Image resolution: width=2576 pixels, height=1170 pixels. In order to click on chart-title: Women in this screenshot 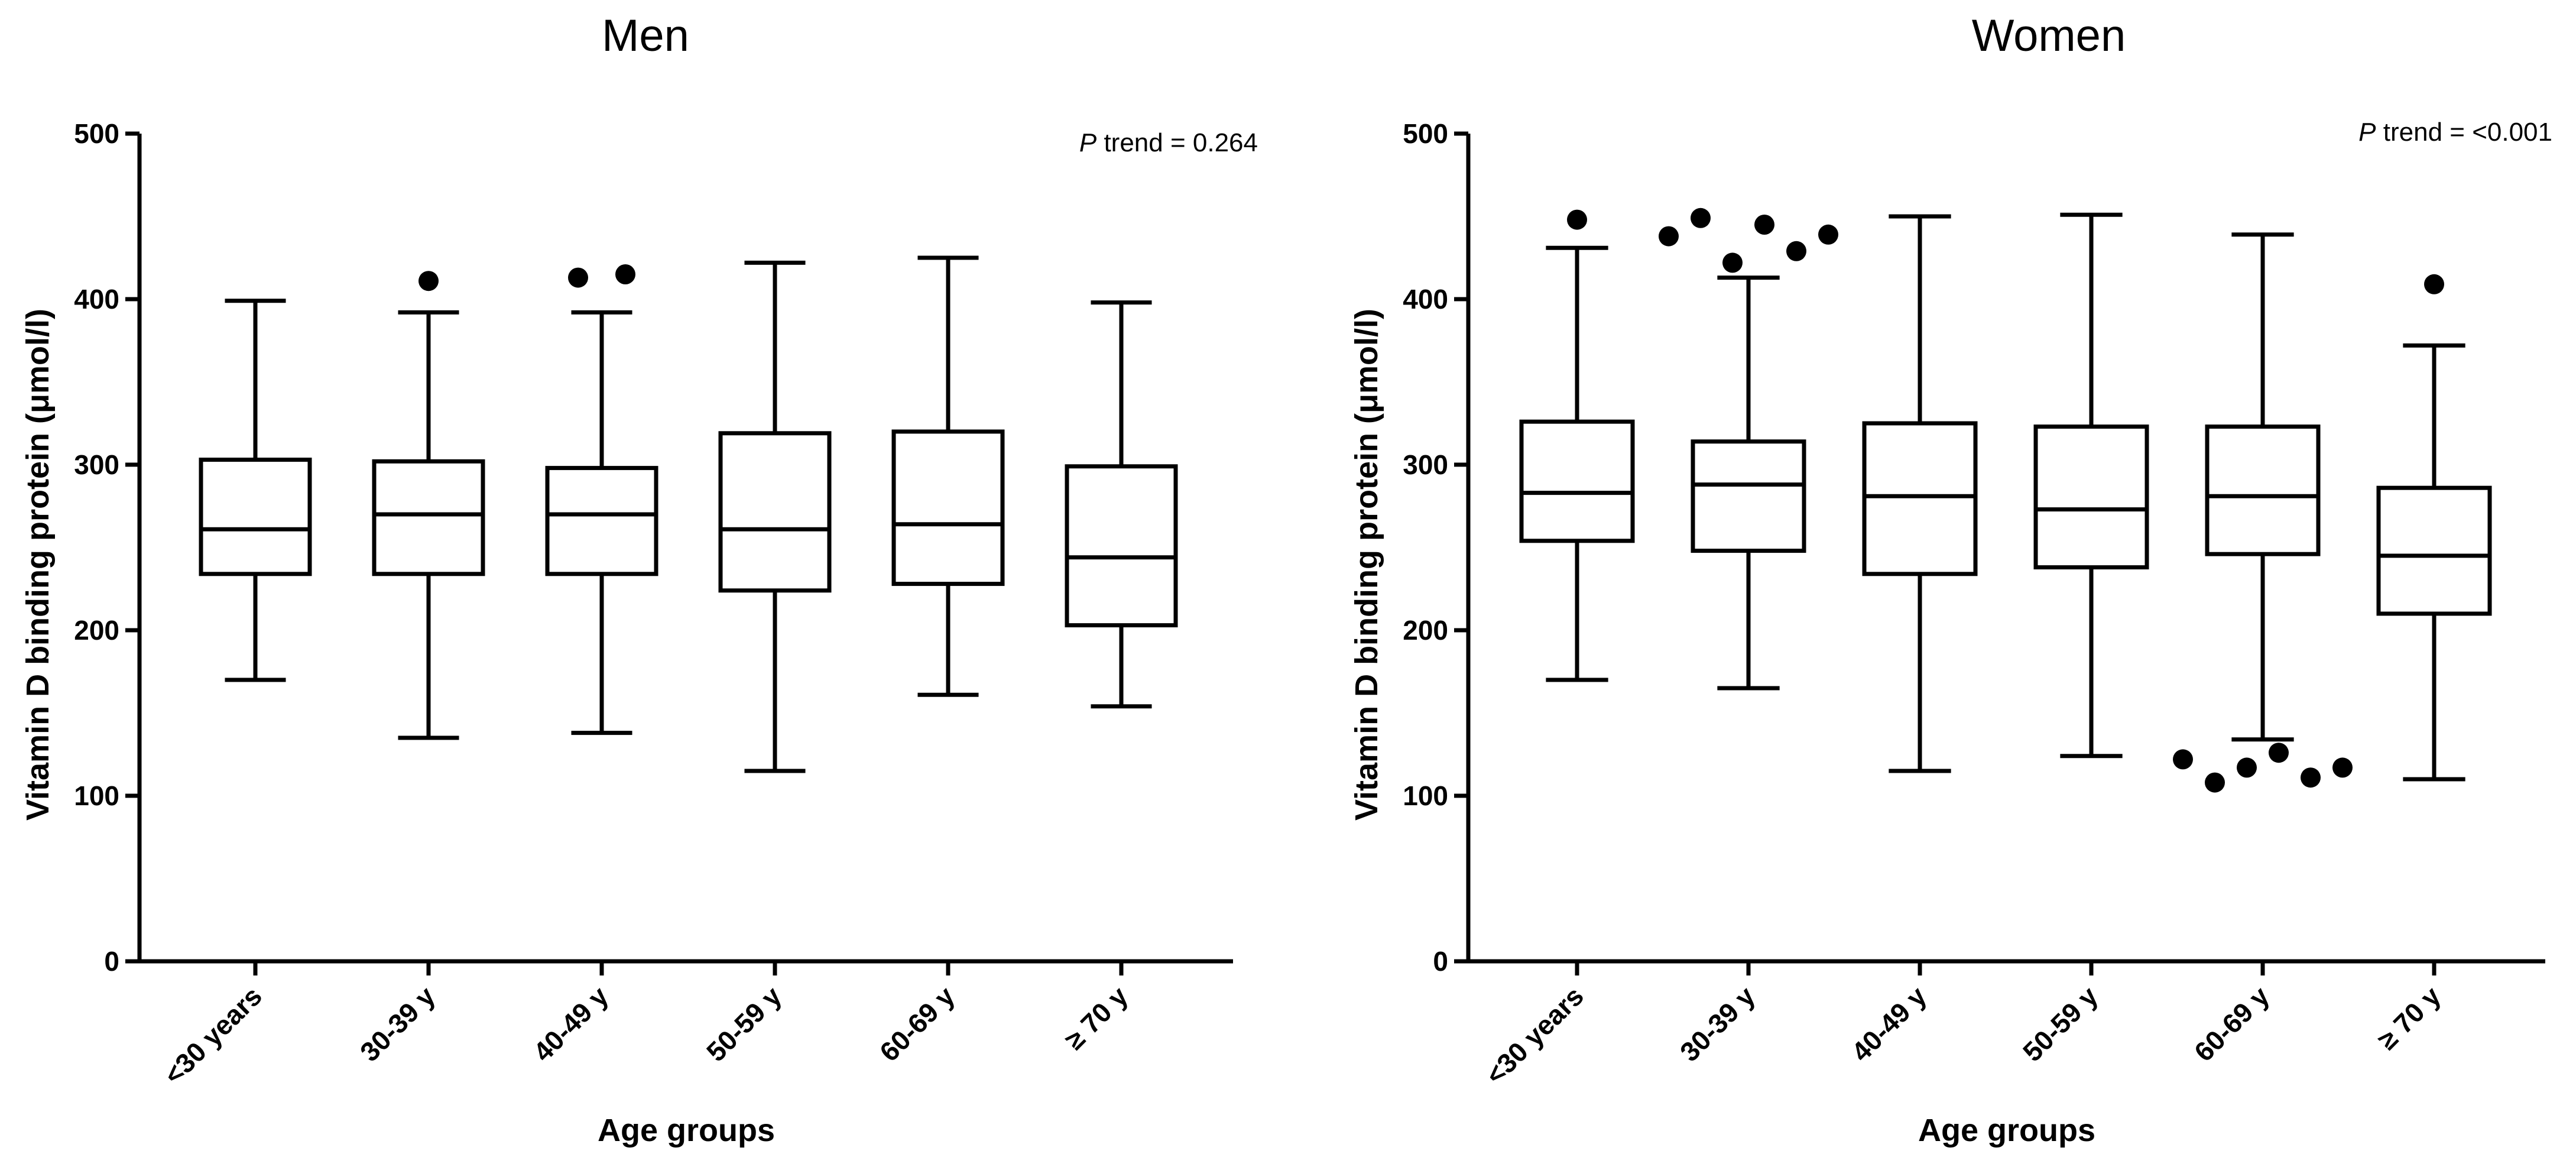, I will do `click(2049, 36)`.